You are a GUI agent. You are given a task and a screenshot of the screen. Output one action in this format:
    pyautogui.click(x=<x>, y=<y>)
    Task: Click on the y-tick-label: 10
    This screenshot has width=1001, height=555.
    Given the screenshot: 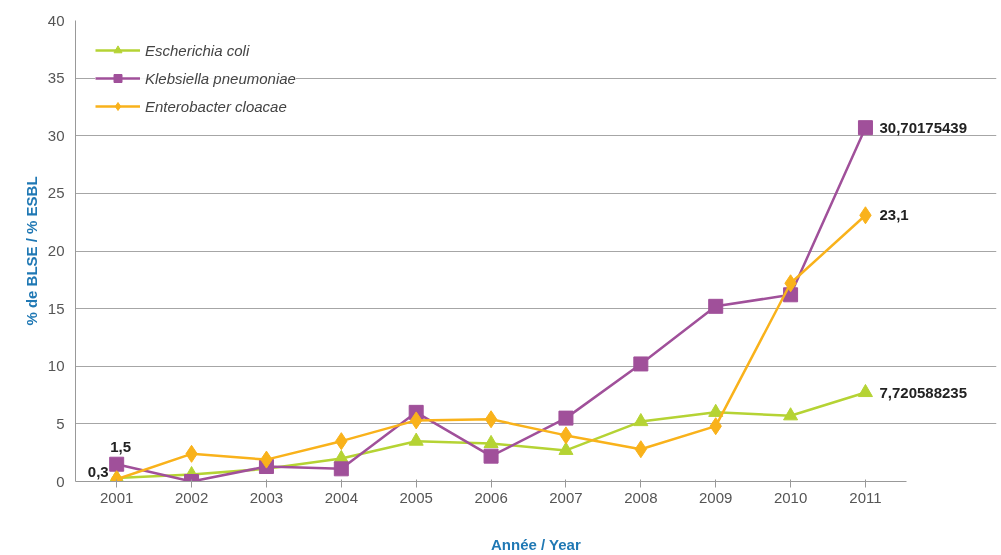 What is the action you would take?
    pyautogui.click(x=56, y=366)
    